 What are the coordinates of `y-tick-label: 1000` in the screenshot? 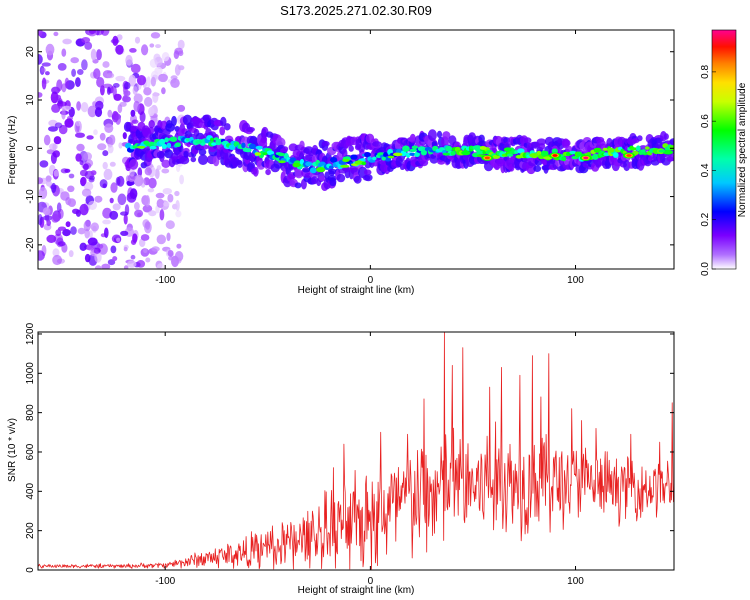 It's located at (30, 373).